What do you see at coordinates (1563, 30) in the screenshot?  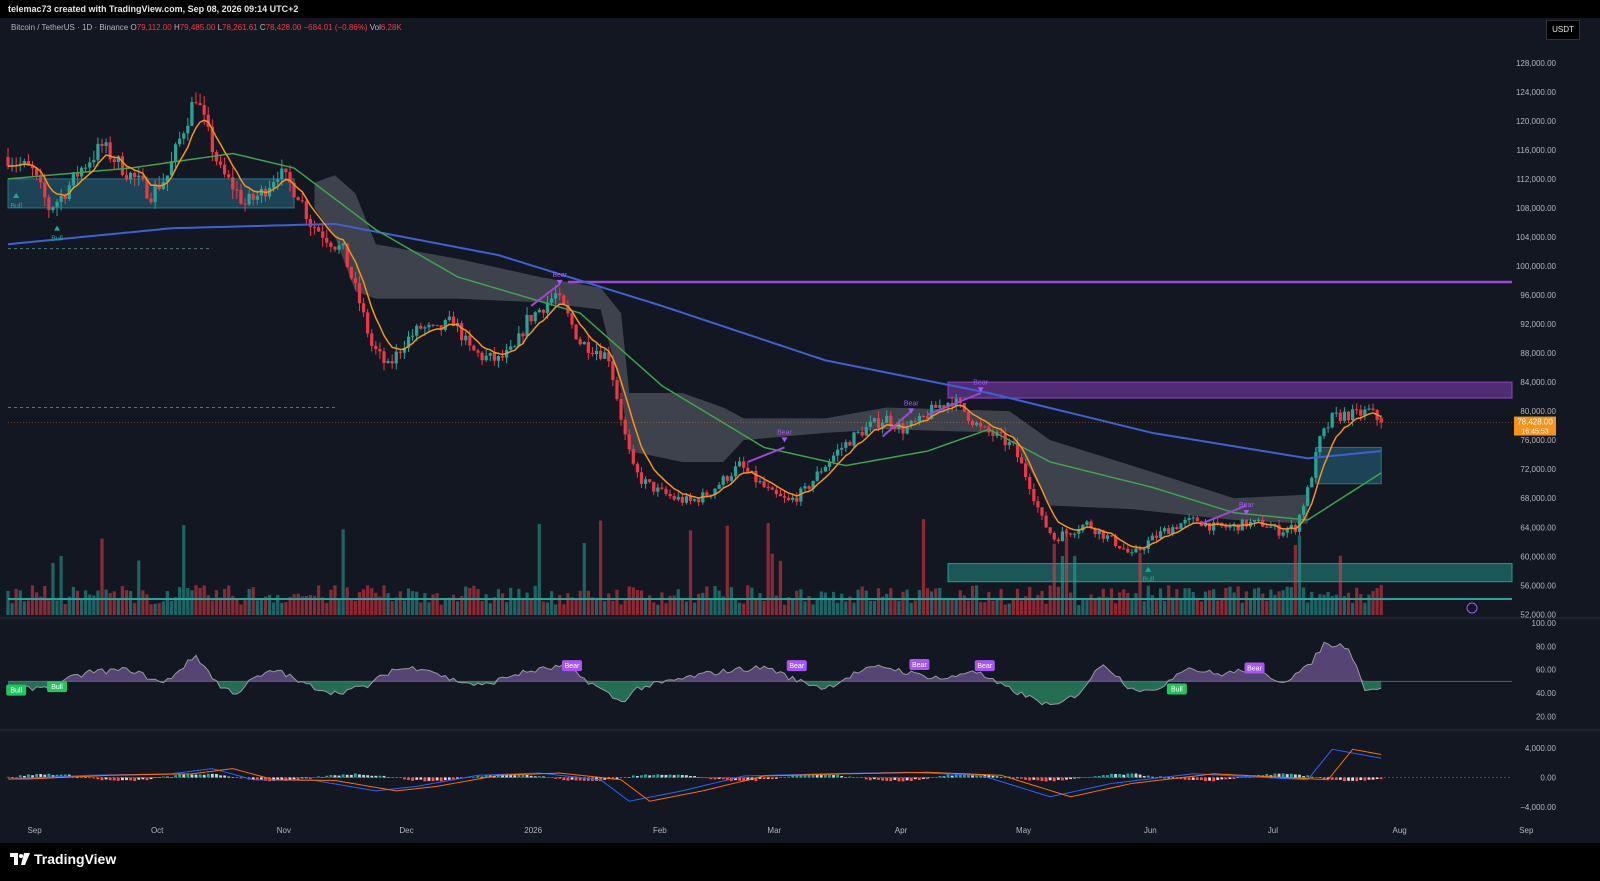 I see `currency-selector: USDT` at bounding box center [1563, 30].